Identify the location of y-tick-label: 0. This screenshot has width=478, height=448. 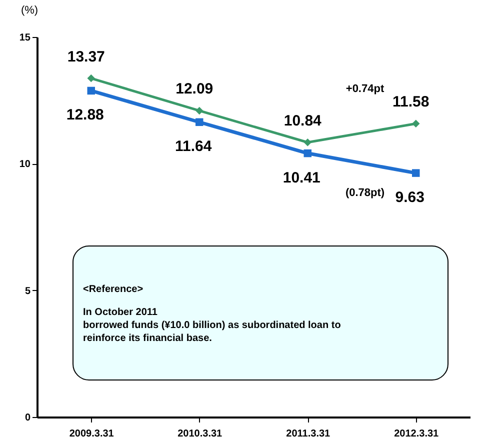
(27, 418).